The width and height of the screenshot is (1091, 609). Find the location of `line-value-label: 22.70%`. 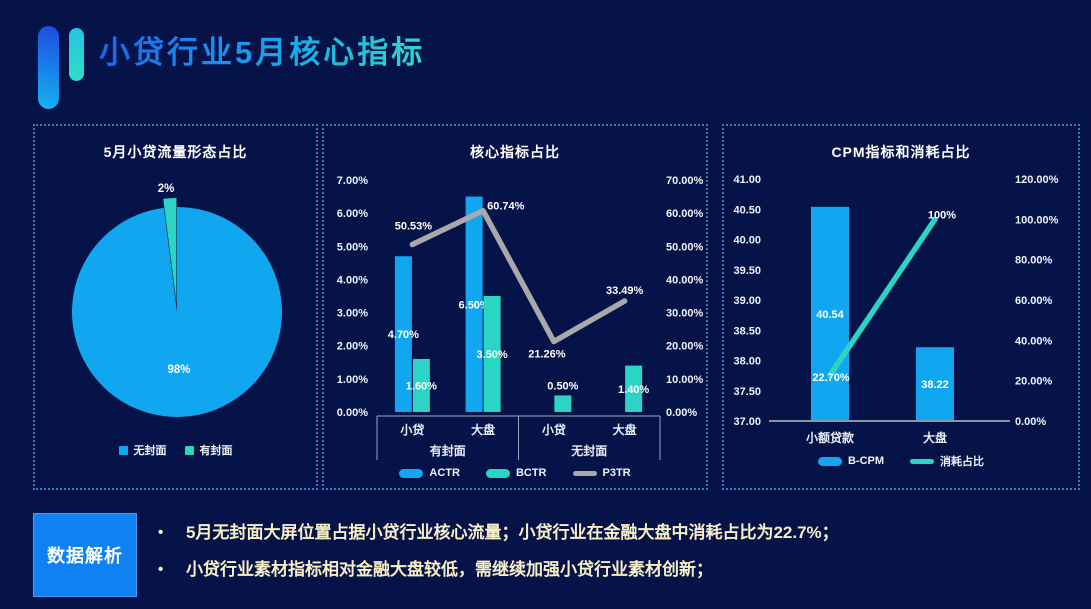

line-value-label: 22.70% is located at coordinates (831, 378).